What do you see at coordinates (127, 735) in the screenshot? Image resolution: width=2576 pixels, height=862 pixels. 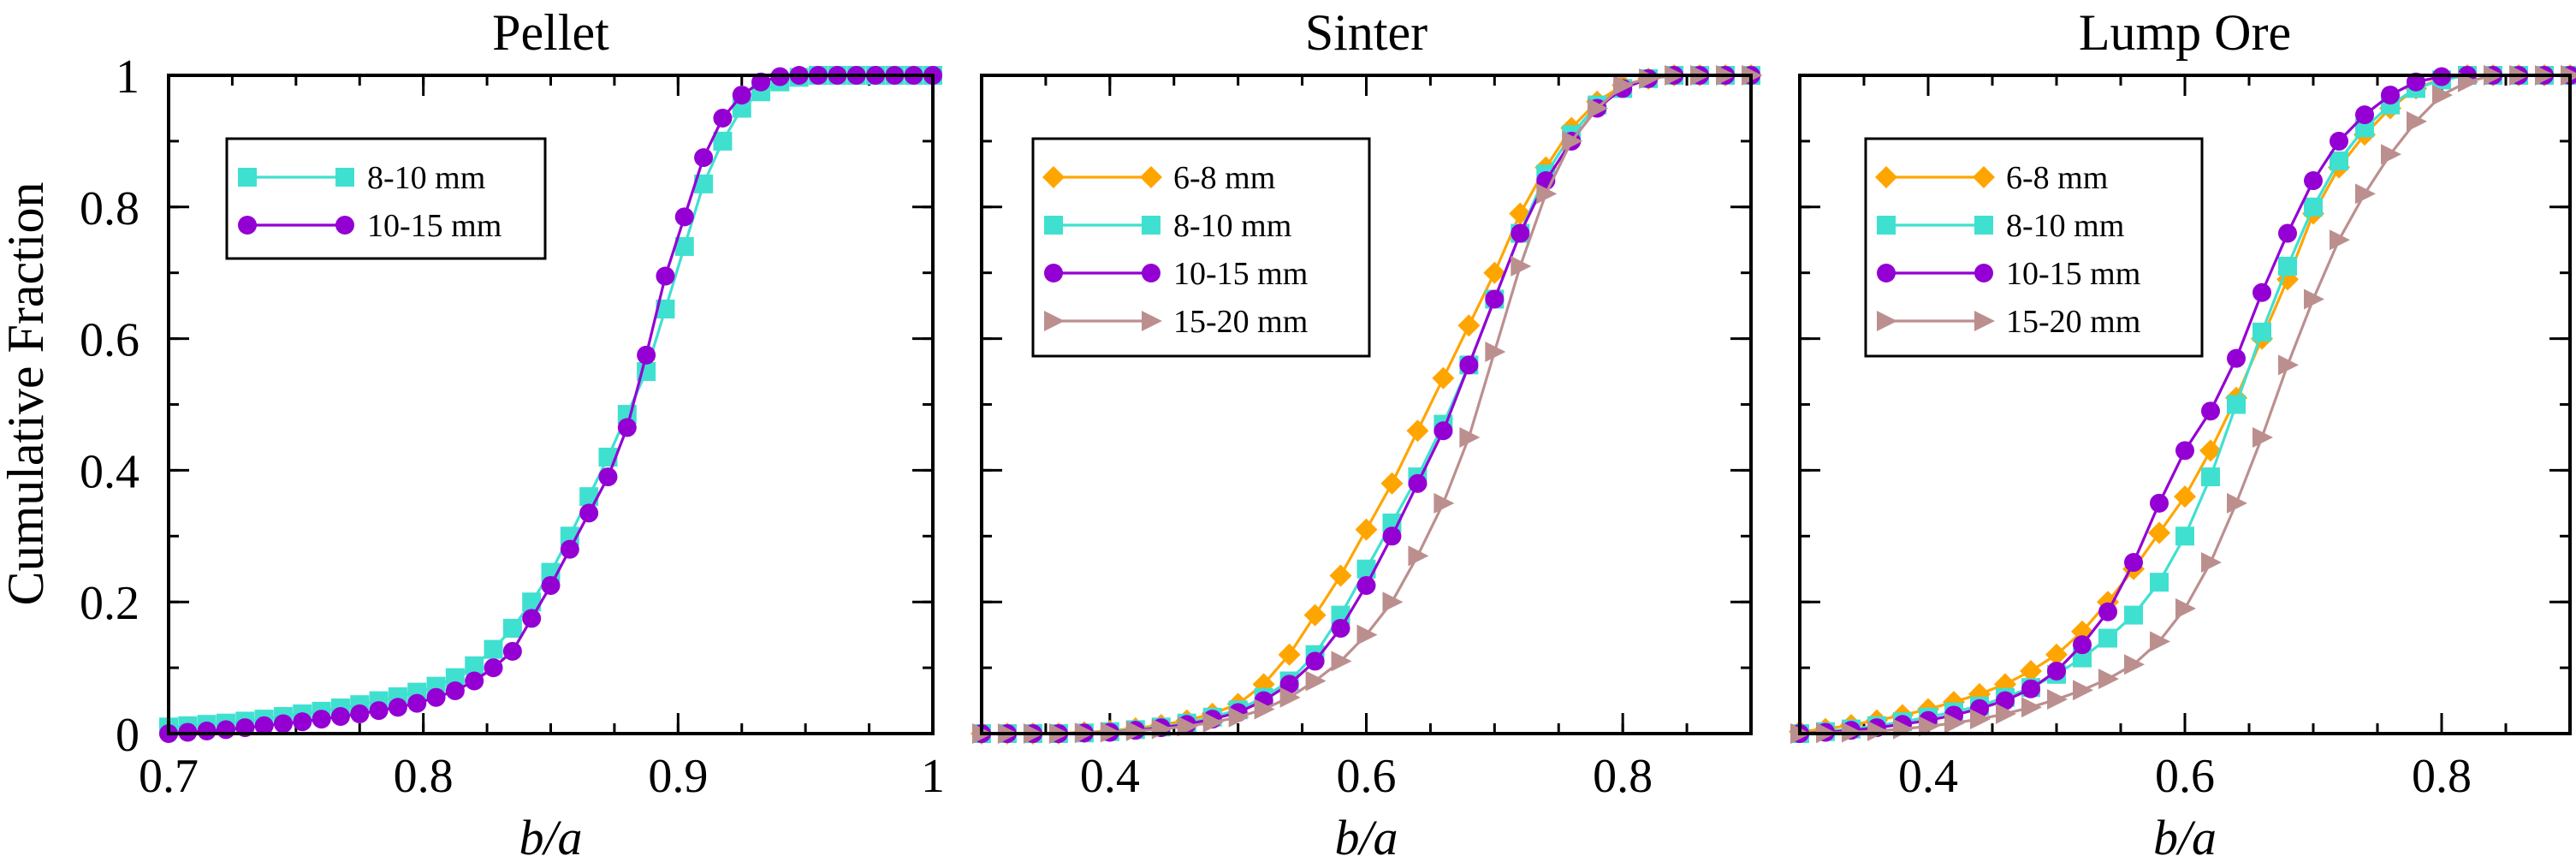 I see `y-tick-label: 0` at bounding box center [127, 735].